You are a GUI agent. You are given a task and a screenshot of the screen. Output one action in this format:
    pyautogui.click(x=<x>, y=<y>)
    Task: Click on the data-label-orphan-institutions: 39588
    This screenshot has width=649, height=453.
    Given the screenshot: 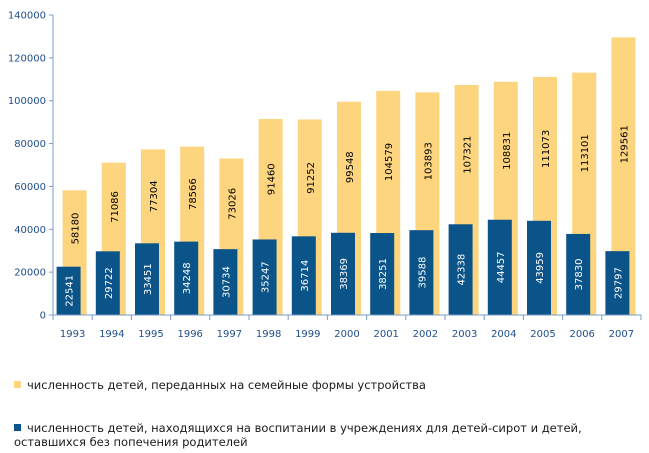 What is the action you would take?
    pyautogui.click(x=422, y=273)
    